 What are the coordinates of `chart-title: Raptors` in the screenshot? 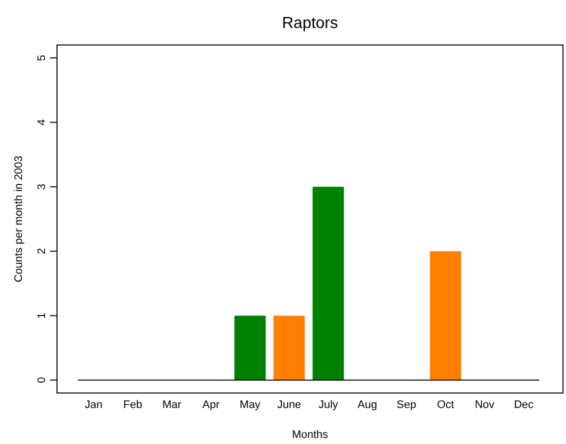 It's located at (310, 23).